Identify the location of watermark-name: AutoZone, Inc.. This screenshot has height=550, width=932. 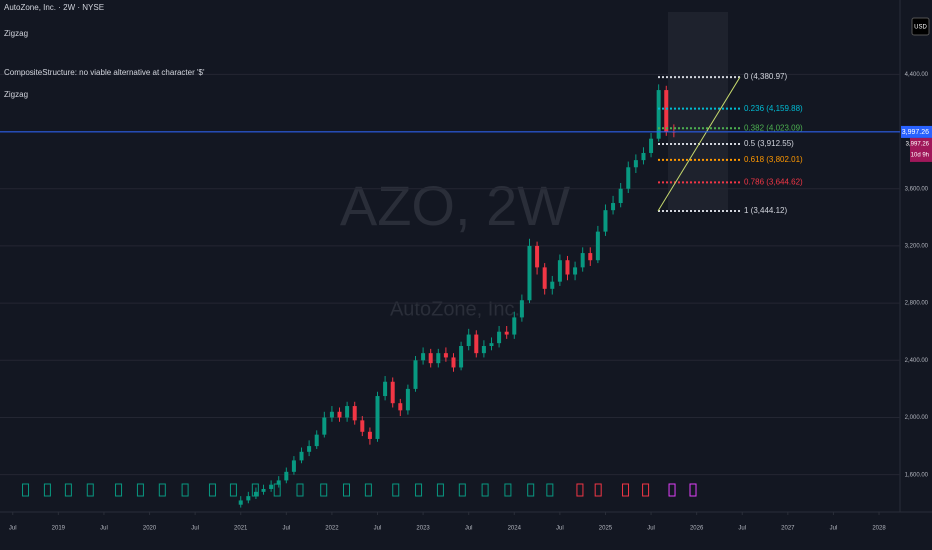
(455, 309).